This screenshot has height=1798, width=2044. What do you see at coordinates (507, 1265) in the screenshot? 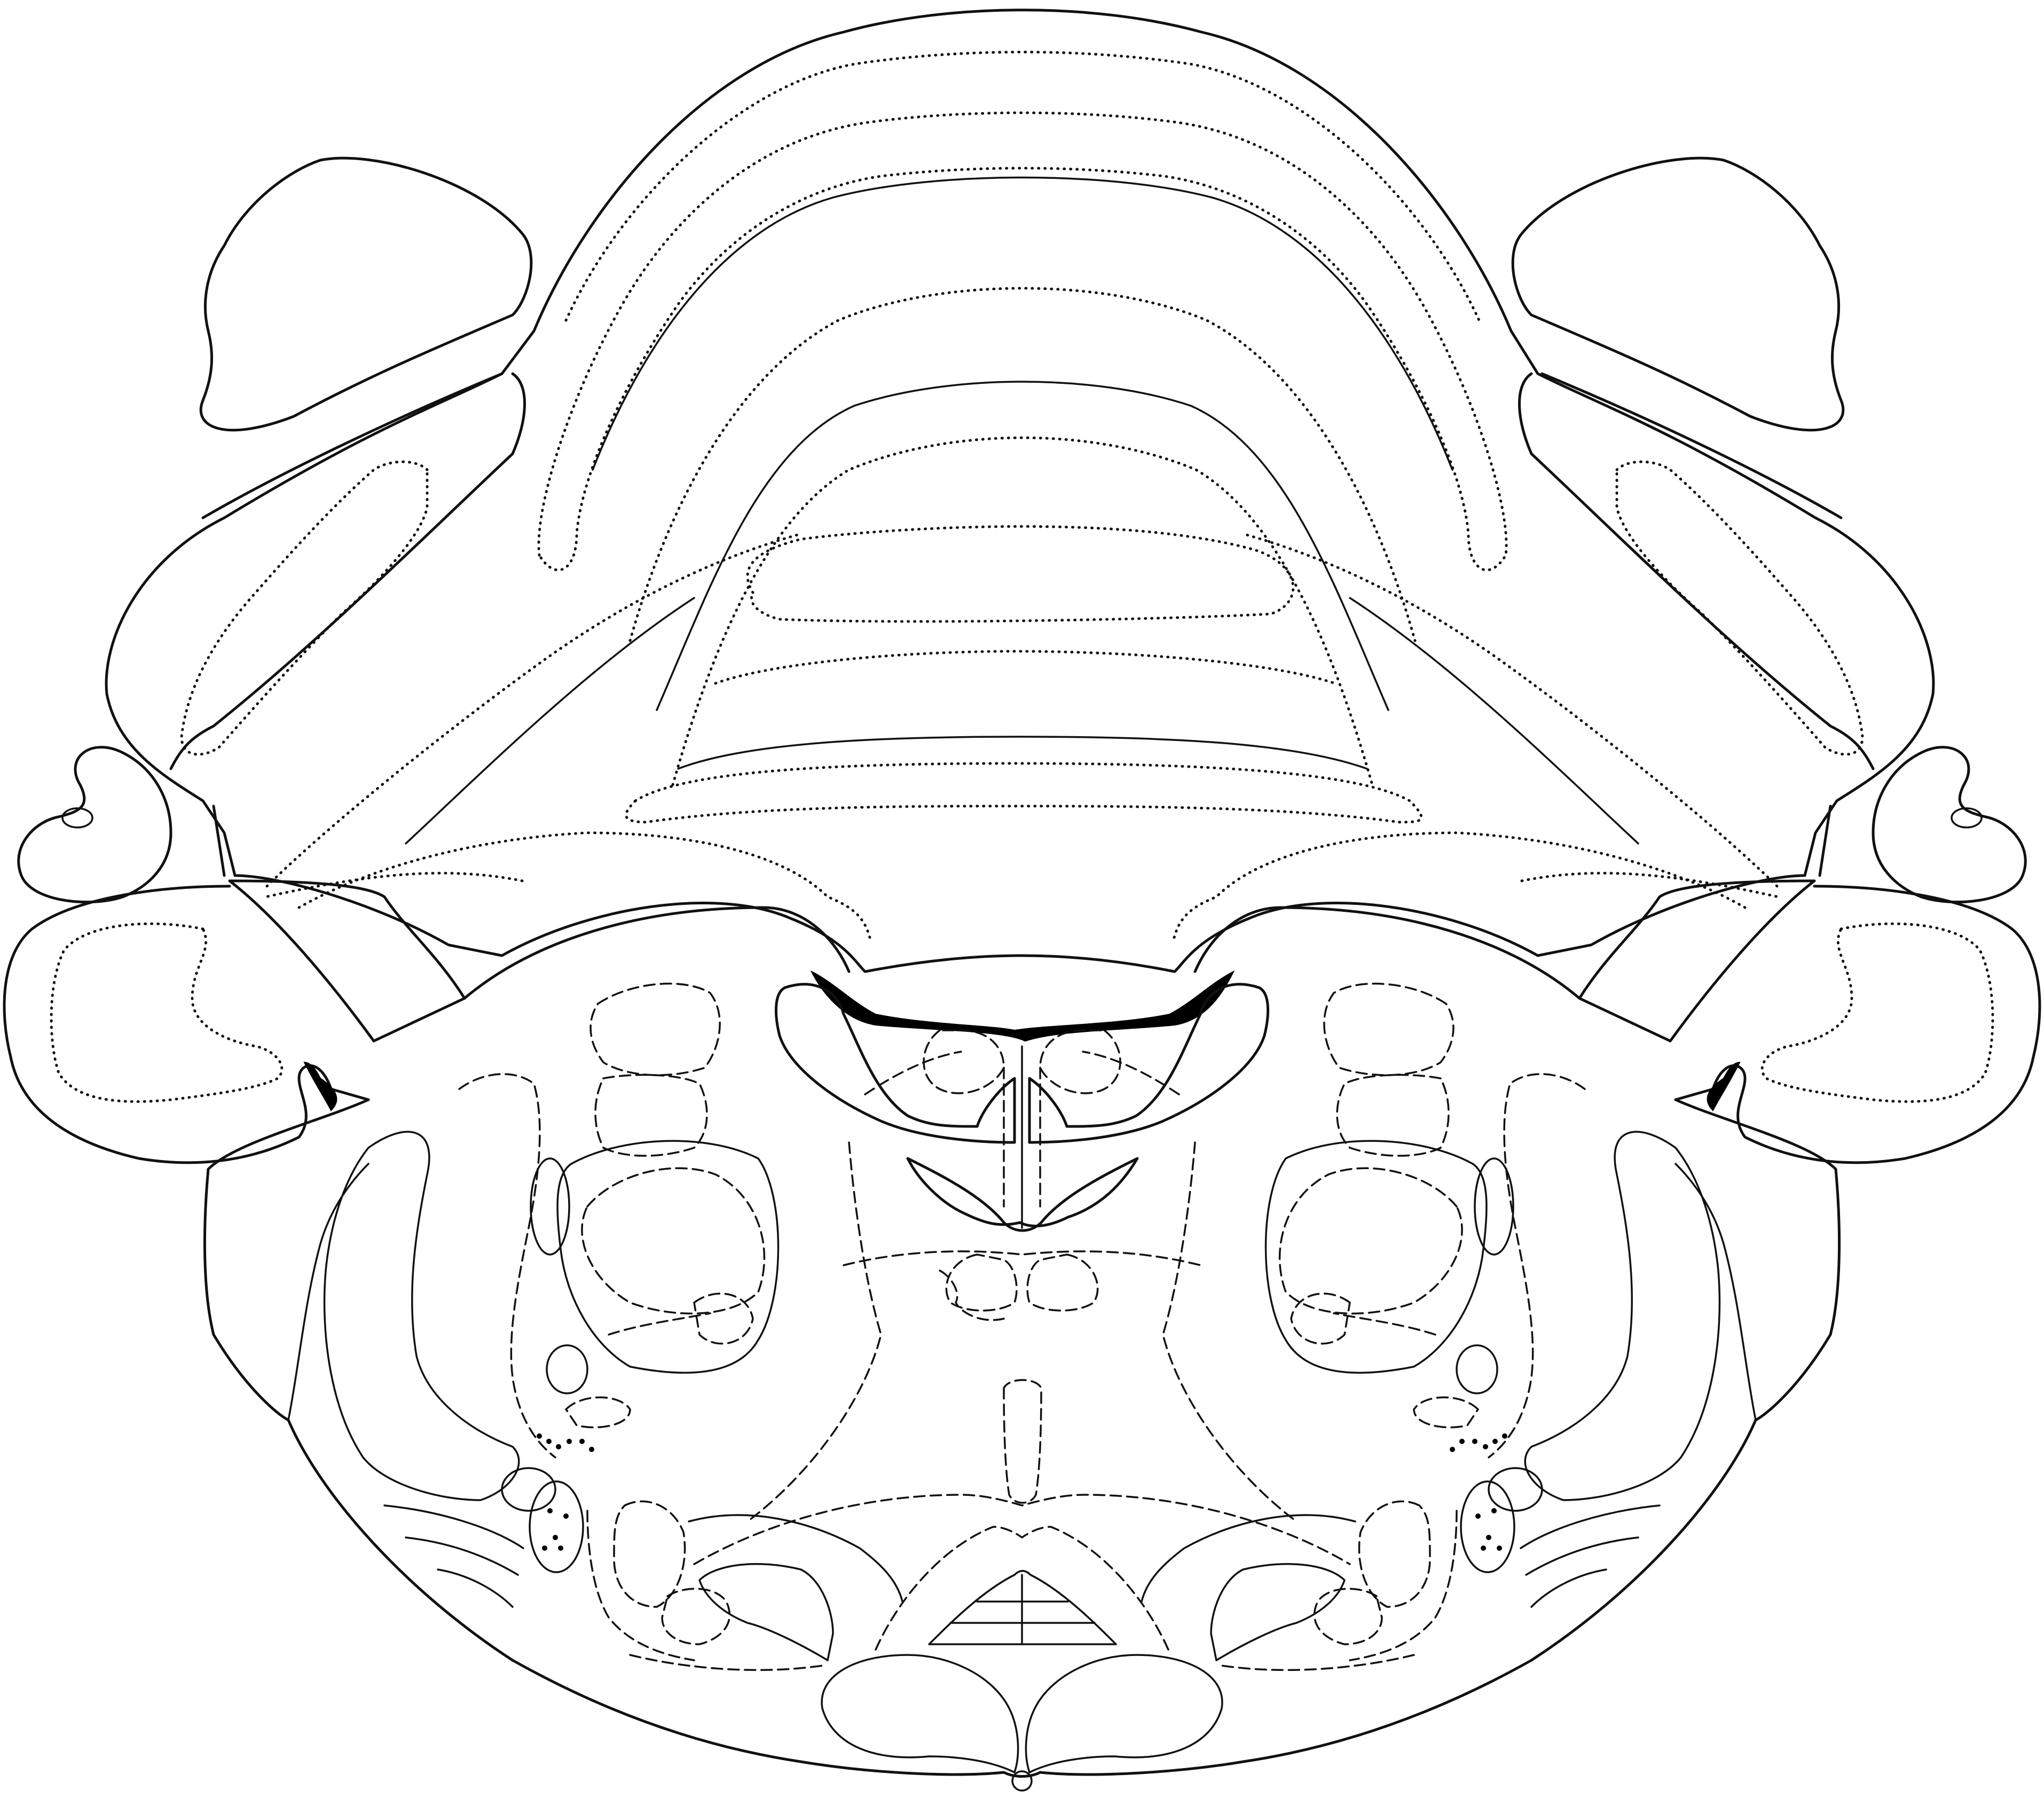
I see `dashed-lateral-left` at bounding box center [507, 1265].